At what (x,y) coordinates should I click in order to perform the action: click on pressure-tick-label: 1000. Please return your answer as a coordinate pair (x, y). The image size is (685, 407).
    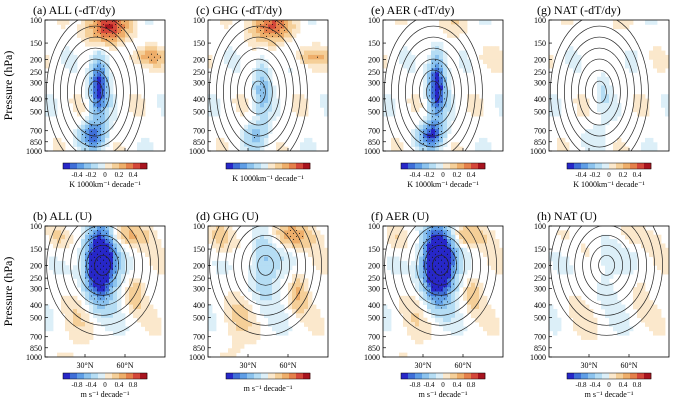
    Looking at the image, I should click on (197, 151).